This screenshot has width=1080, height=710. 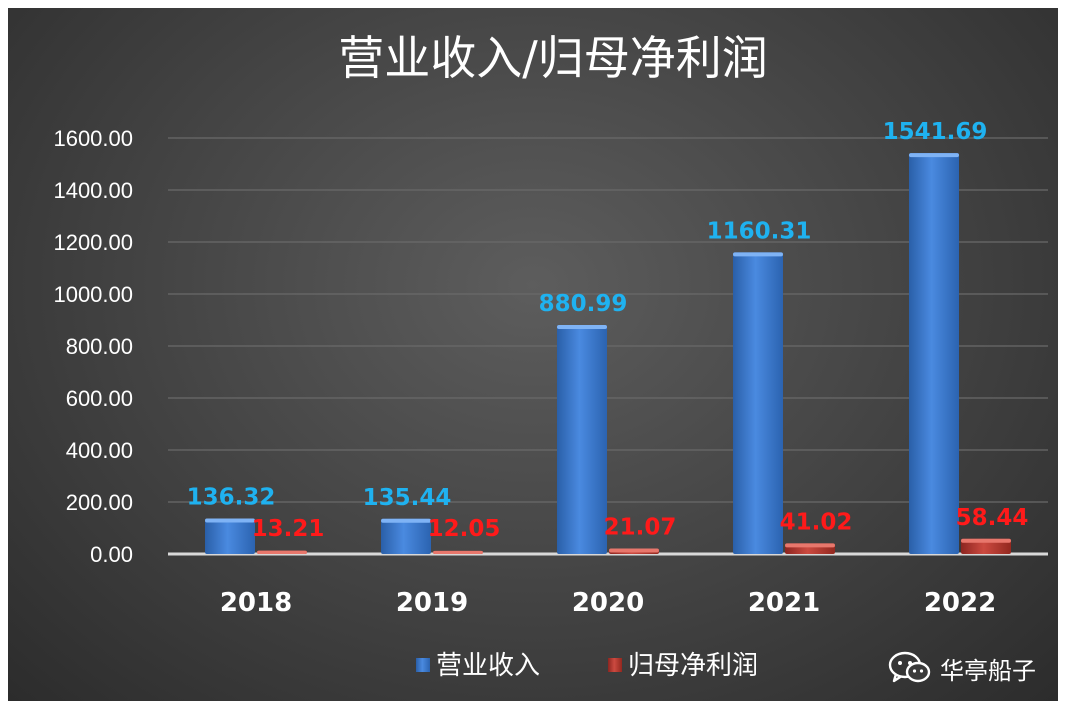 What do you see at coordinates (934, 155) in the screenshot?
I see `bar-revenue-top-2022` at bounding box center [934, 155].